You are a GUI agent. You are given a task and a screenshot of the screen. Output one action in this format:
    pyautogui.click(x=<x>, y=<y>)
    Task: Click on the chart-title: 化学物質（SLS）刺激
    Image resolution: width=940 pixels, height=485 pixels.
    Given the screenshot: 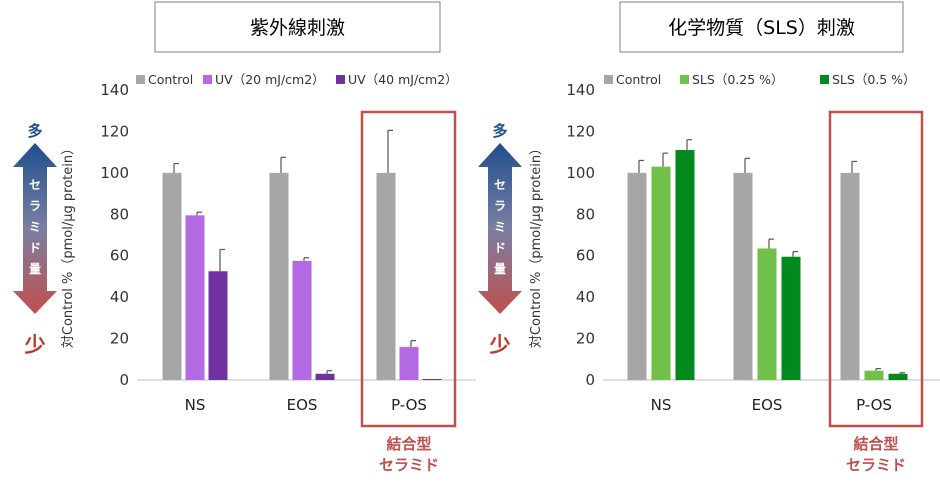 What is the action you would take?
    pyautogui.click(x=761, y=28)
    